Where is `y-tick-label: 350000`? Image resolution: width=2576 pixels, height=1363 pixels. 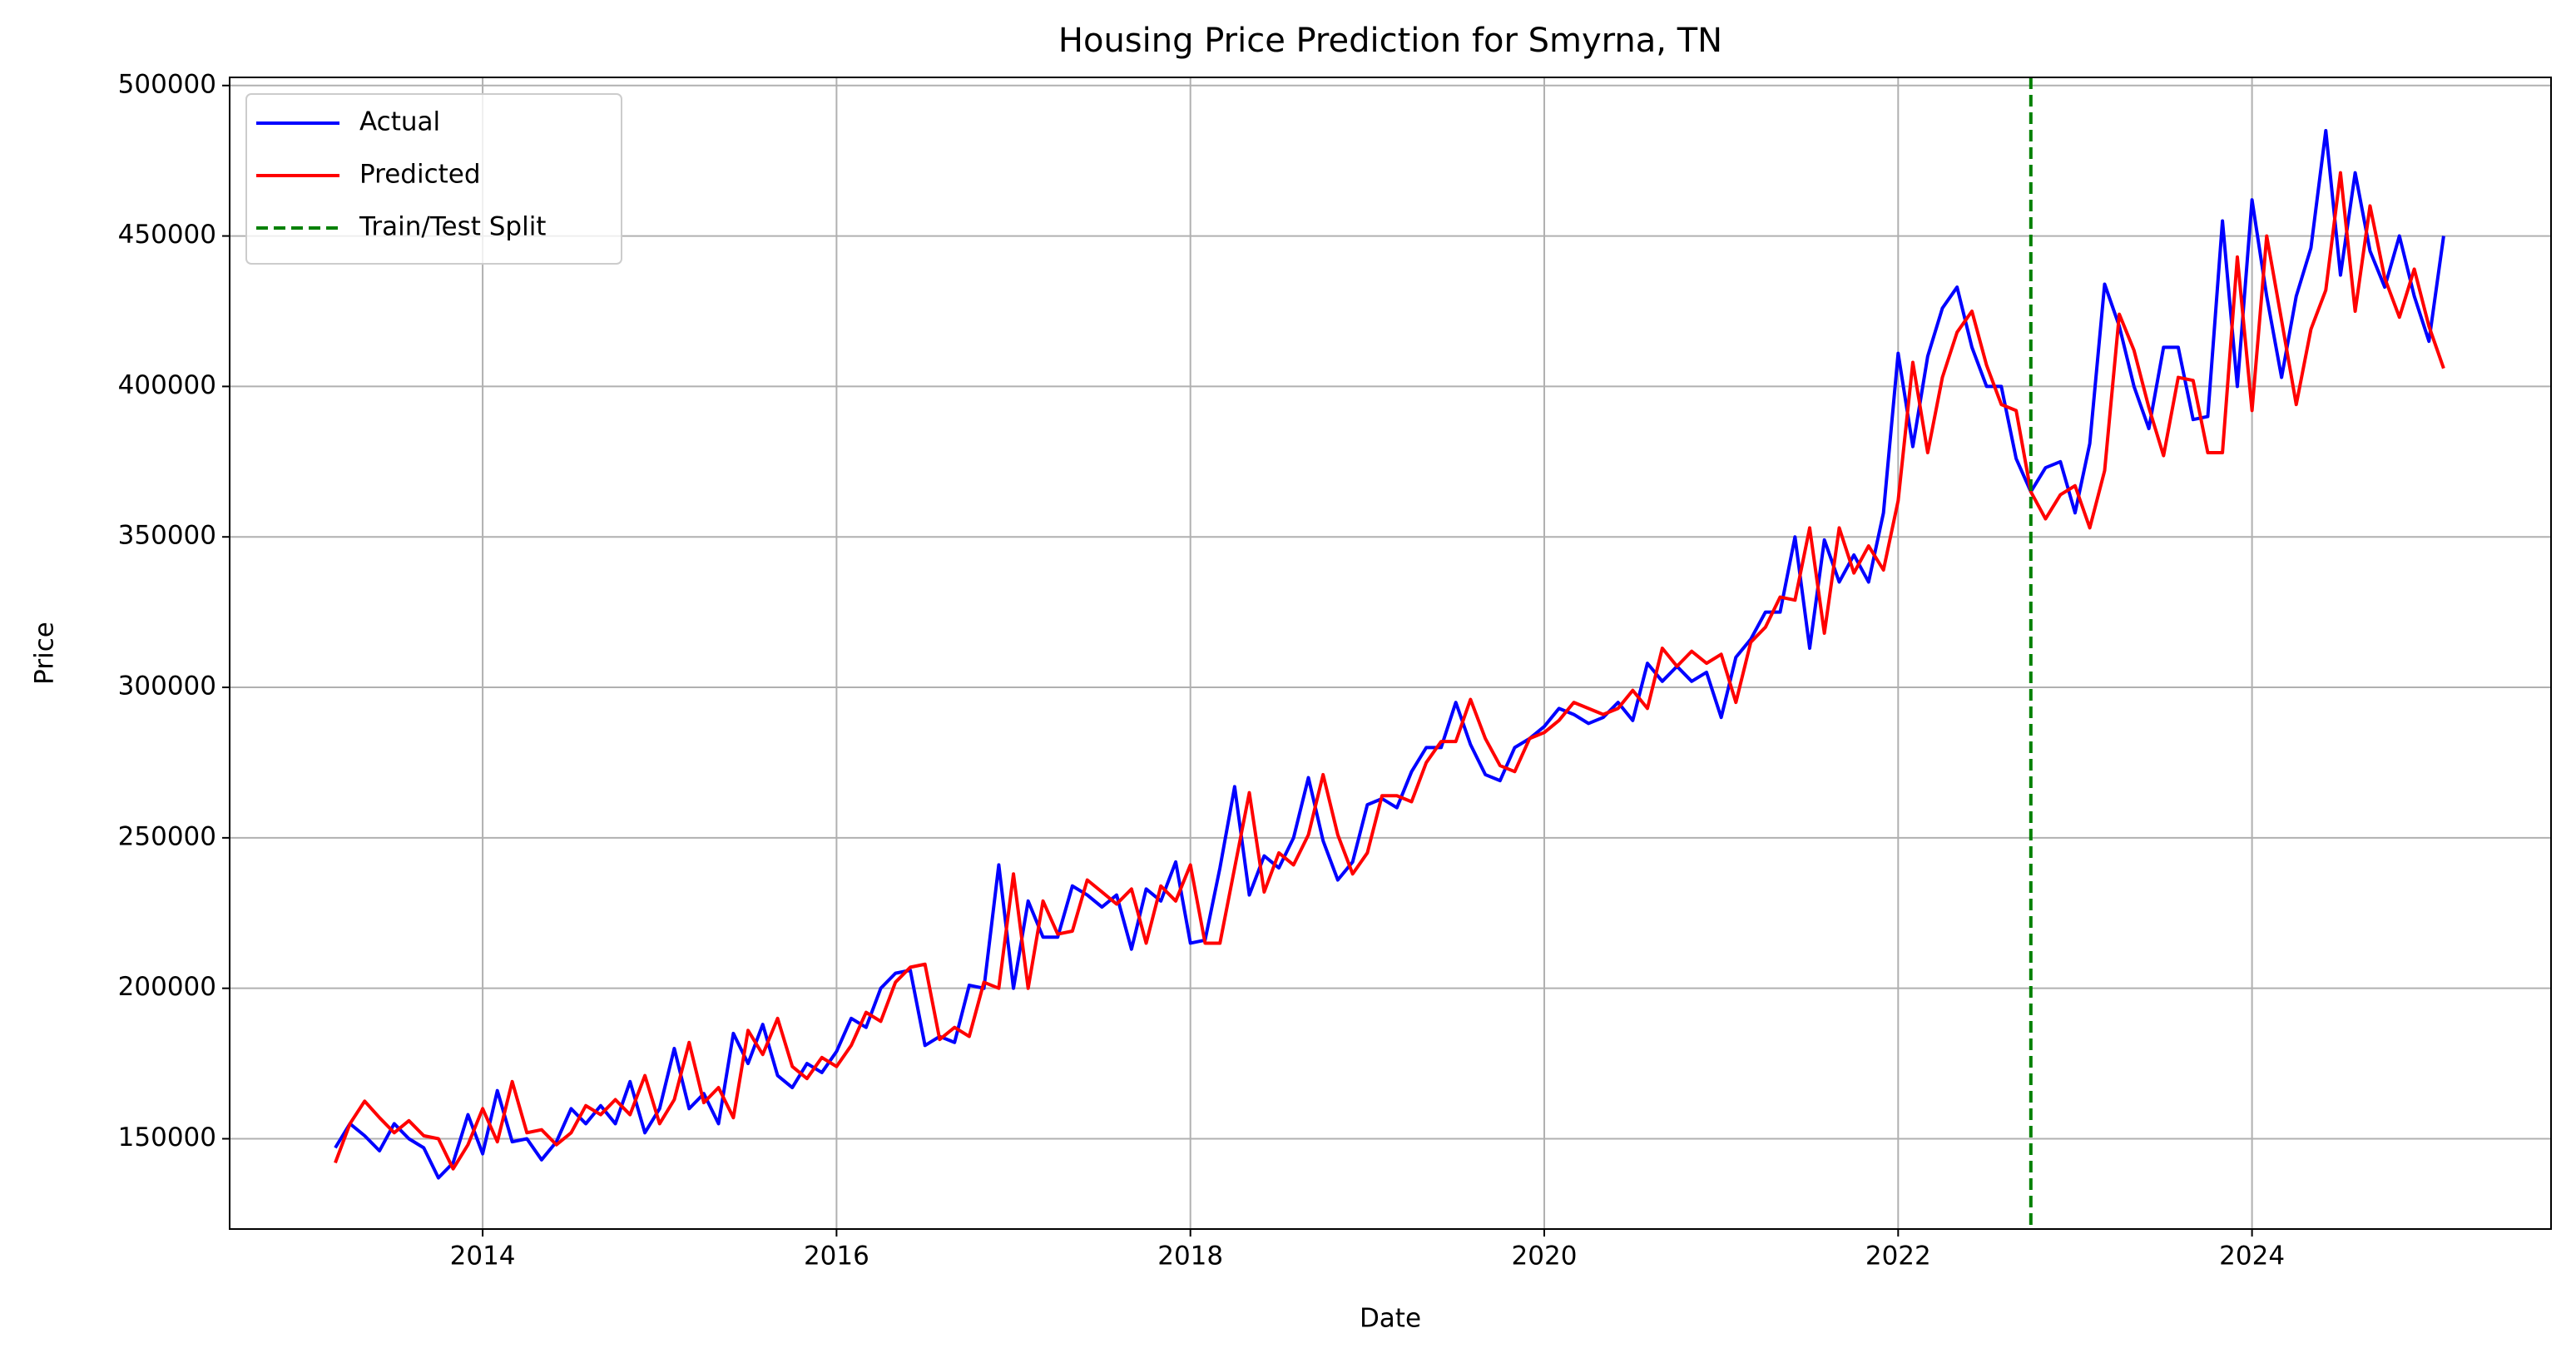
y-tick-label: 350000 is located at coordinates (167, 536).